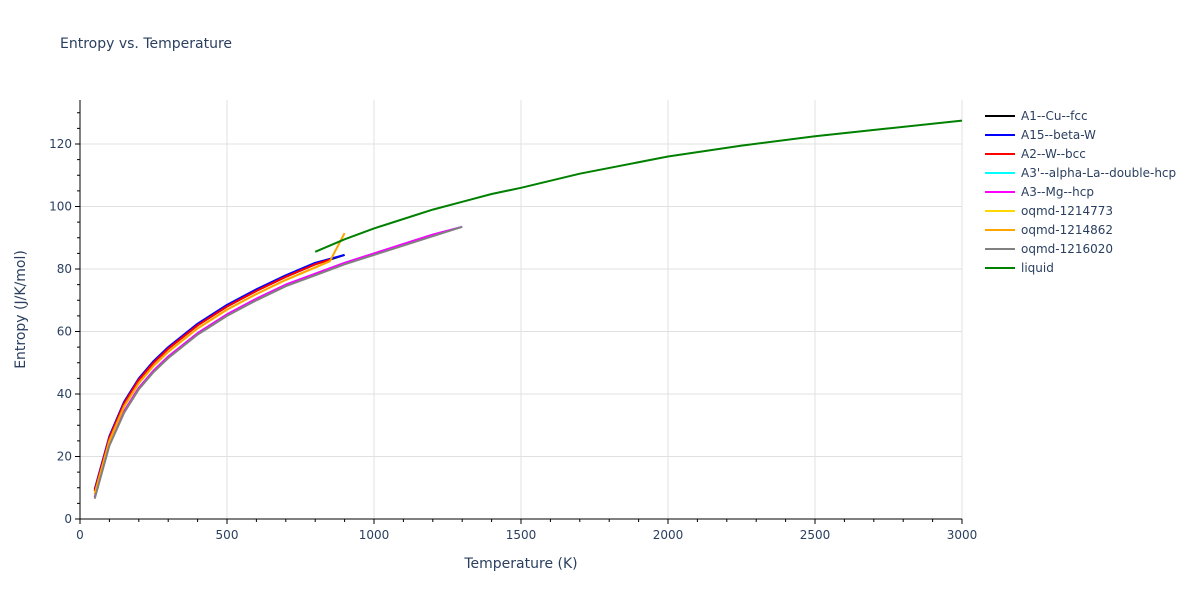 Image resolution: width=1200 pixels, height=600 pixels. I want to click on legend-item: A1--Cu--fcc, so click(1080, 115).